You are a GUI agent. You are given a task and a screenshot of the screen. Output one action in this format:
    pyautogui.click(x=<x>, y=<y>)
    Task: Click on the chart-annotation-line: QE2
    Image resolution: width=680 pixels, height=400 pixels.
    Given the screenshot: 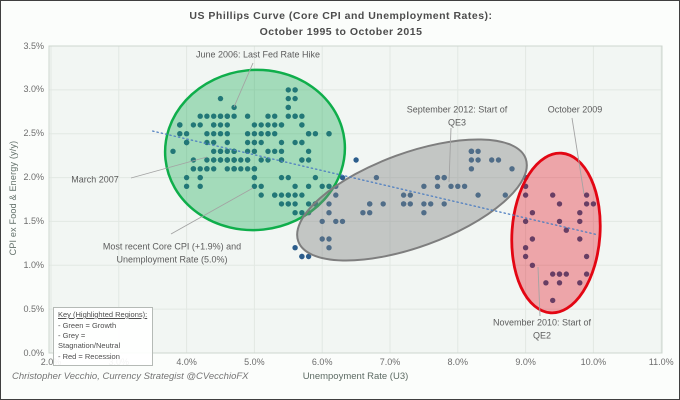 What is the action you would take?
    pyautogui.click(x=541, y=335)
    